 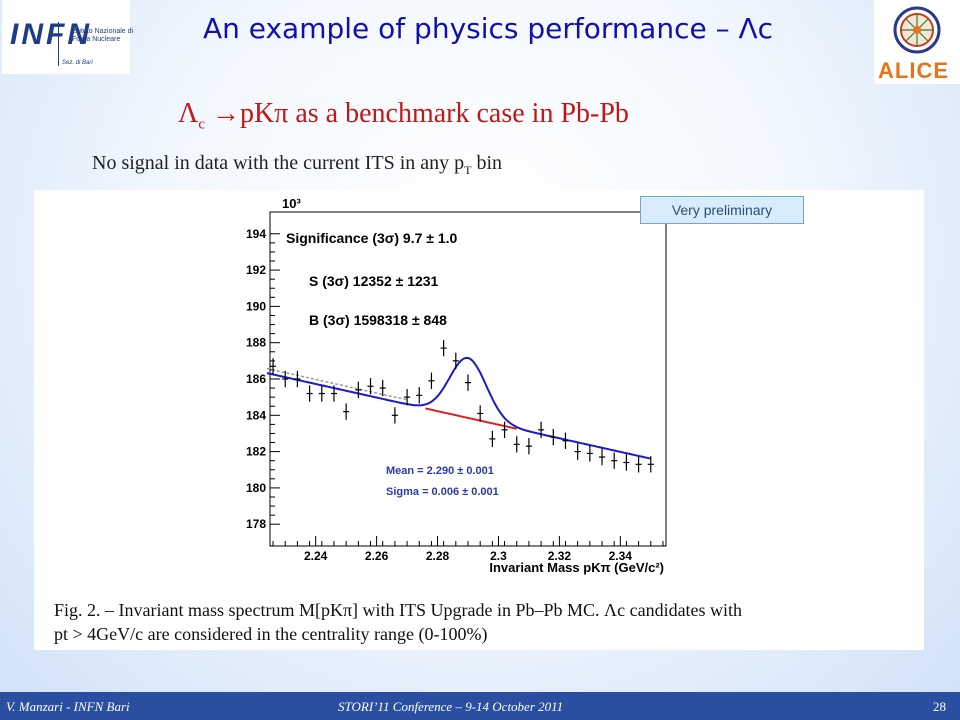 What do you see at coordinates (939, 706) in the screenshot?
I see `footer-page-number: 28` at bounding box center [939, 706].